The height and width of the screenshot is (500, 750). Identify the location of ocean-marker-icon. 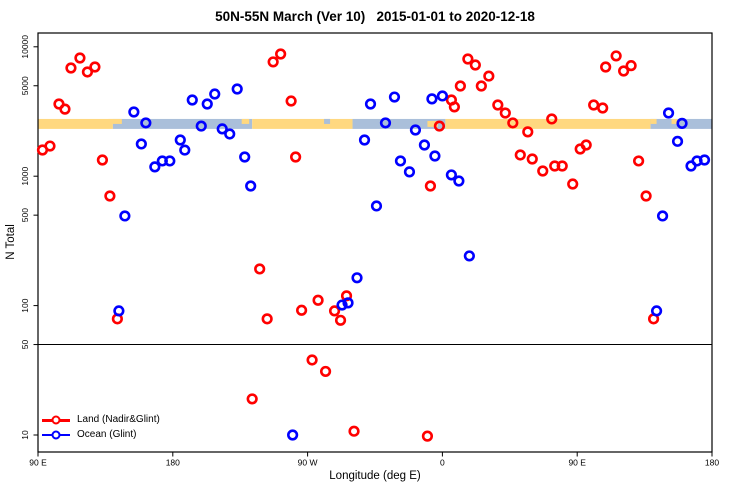
(56, 435).